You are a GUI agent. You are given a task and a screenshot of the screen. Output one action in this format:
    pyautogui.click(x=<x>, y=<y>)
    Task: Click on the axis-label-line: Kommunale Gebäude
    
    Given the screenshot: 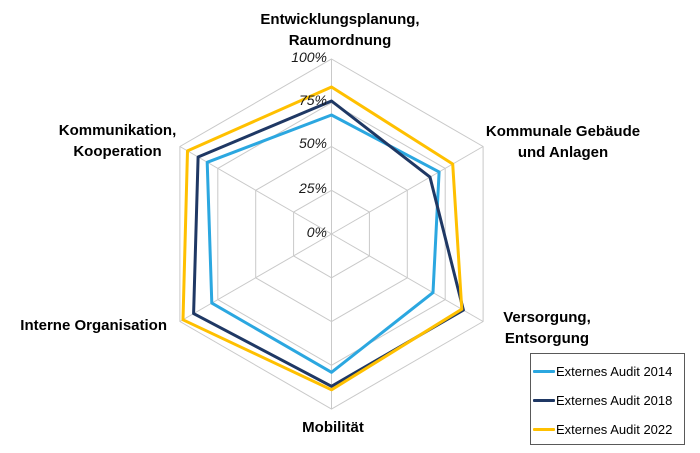 What is the action you would take?
    pyautogui.click(x=563, y=131)
    